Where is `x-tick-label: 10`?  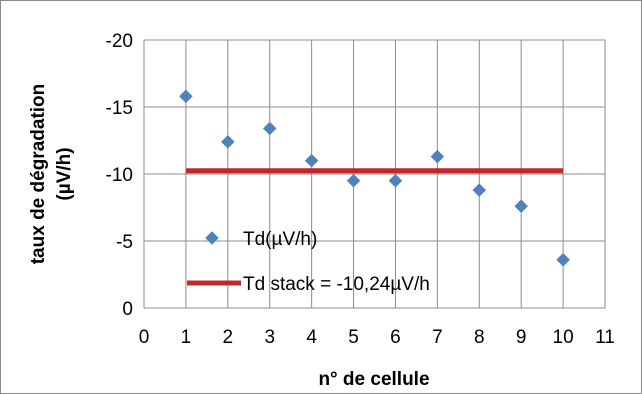
x-tick-label: 10 is located at coordinates (563, 337).